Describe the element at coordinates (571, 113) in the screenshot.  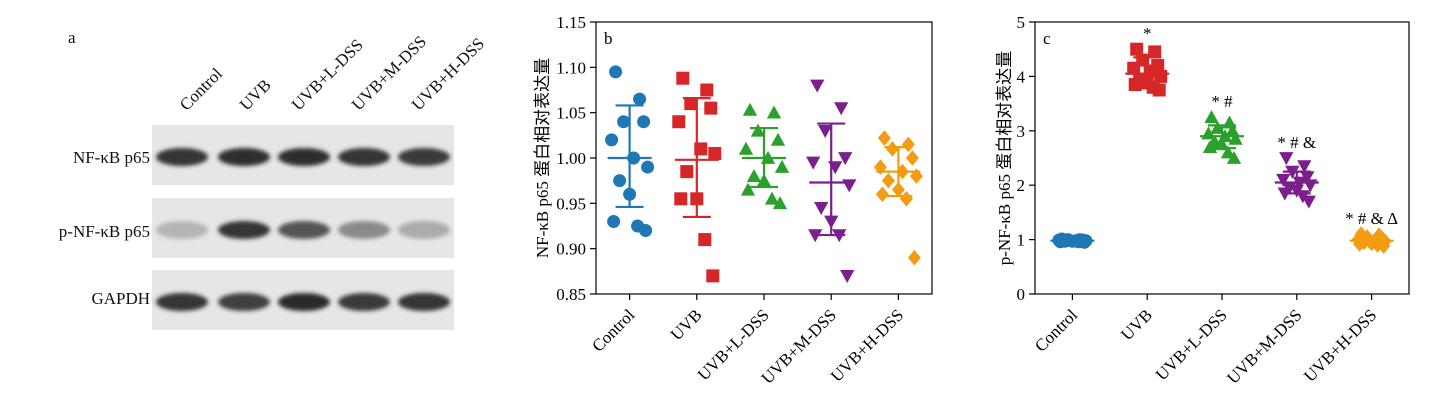
I see `chart-b-ytick-label-4: 1.05` at that location.